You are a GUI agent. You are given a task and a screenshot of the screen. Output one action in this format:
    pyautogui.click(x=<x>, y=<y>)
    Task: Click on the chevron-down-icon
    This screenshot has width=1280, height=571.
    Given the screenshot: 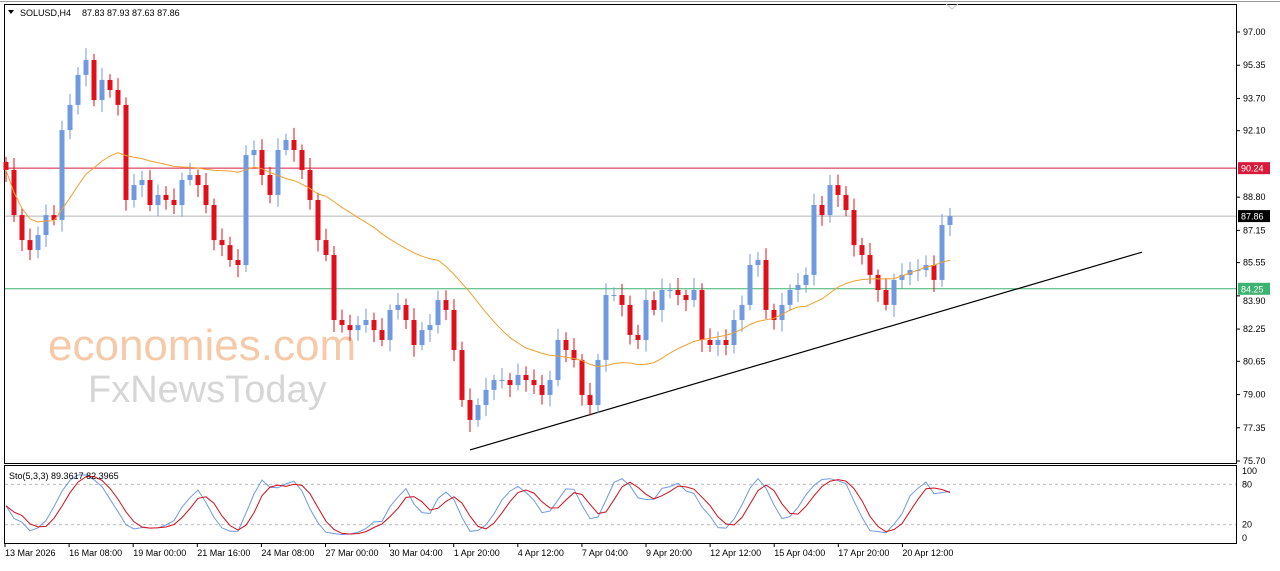 What is the action you would take?
    pyautogui.click(x=952, y=6)
    